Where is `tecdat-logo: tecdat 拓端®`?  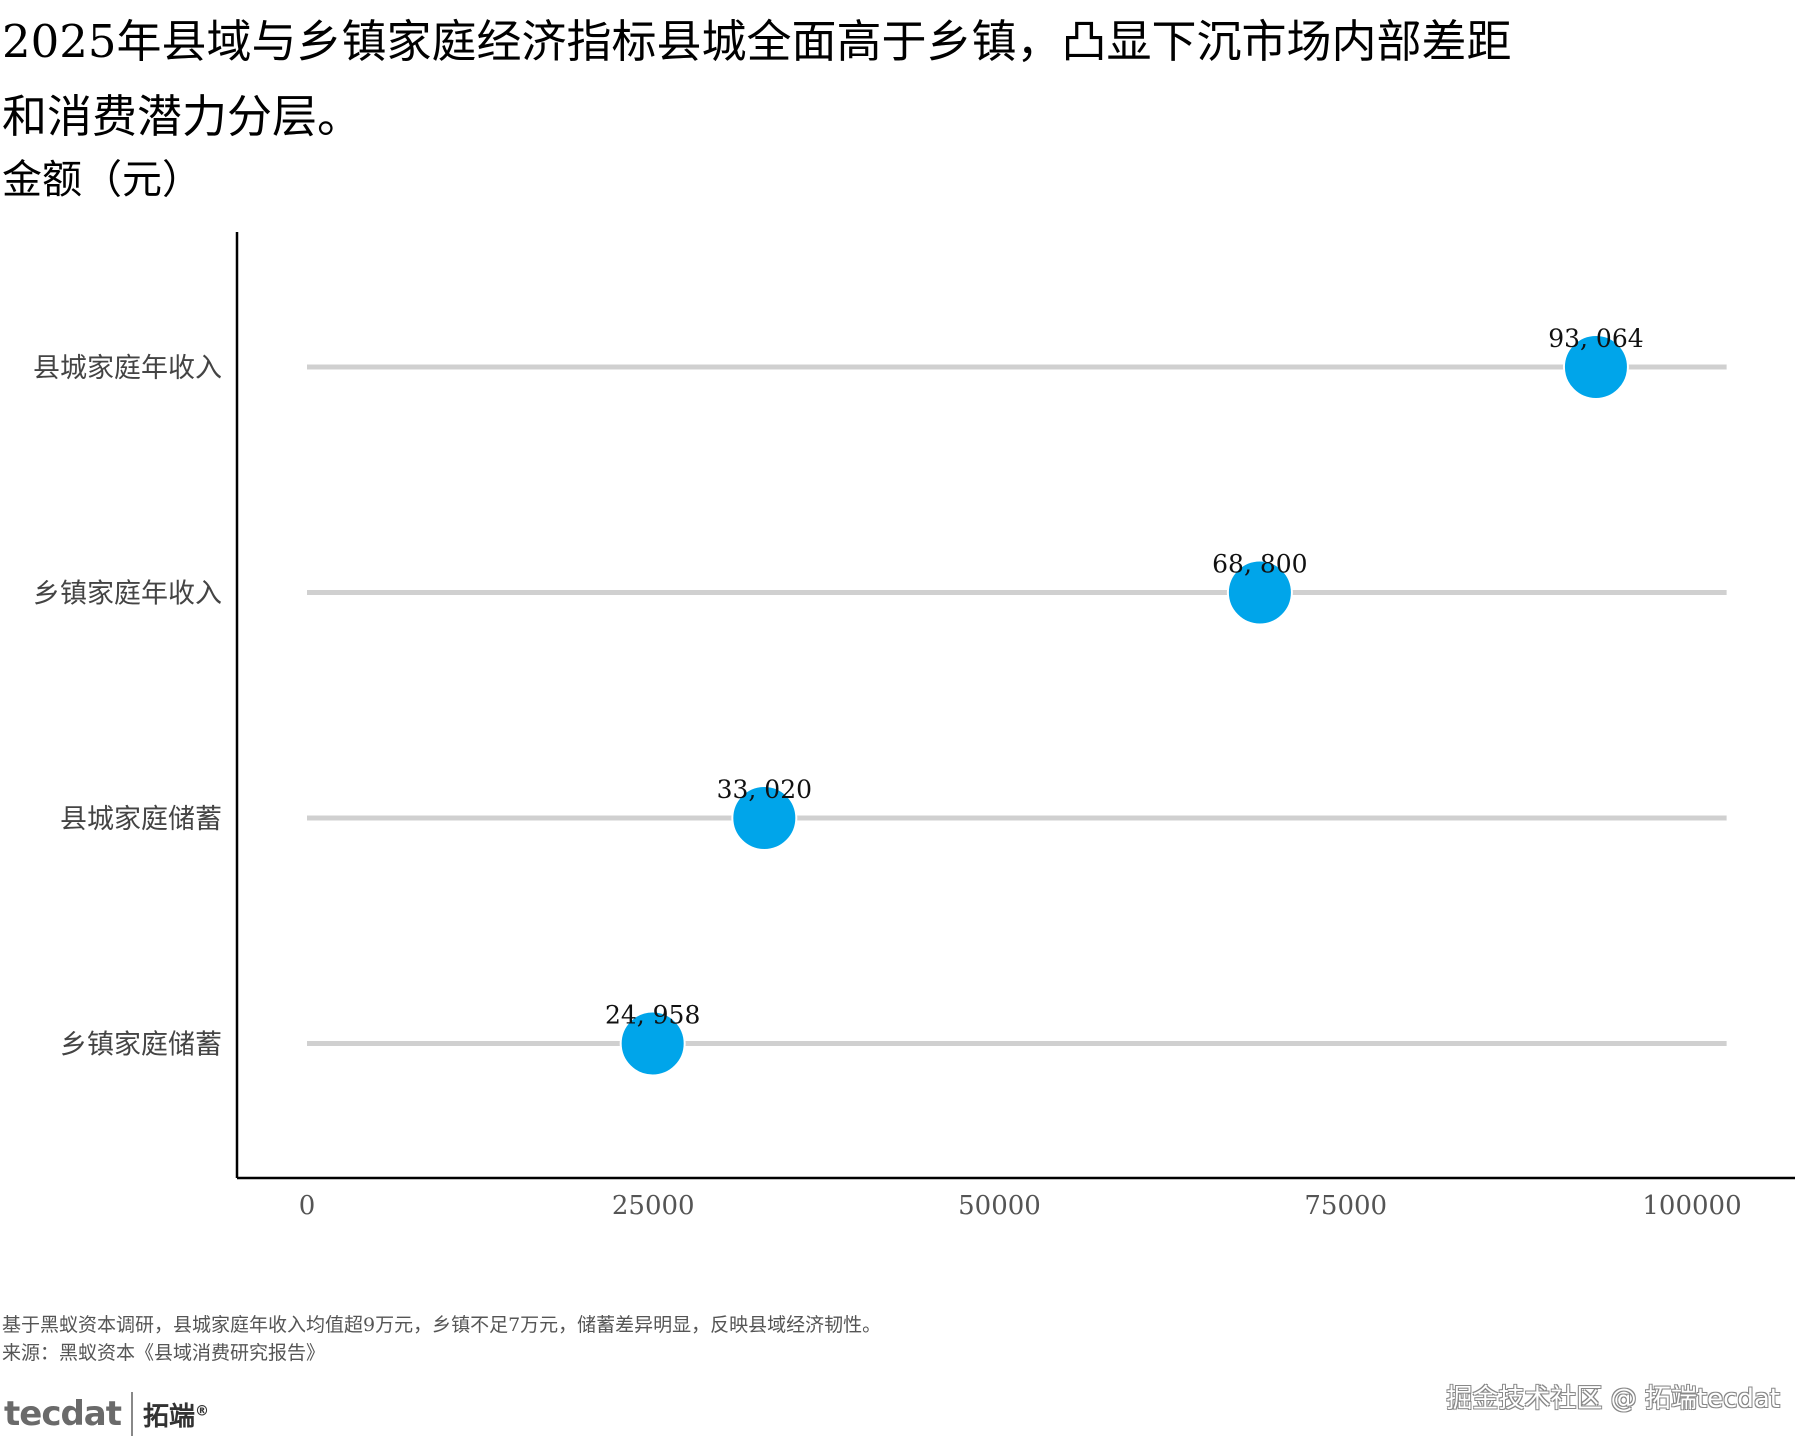 tecdat-logo: tecdat 拓端® is located at coordinates (106, 1414).